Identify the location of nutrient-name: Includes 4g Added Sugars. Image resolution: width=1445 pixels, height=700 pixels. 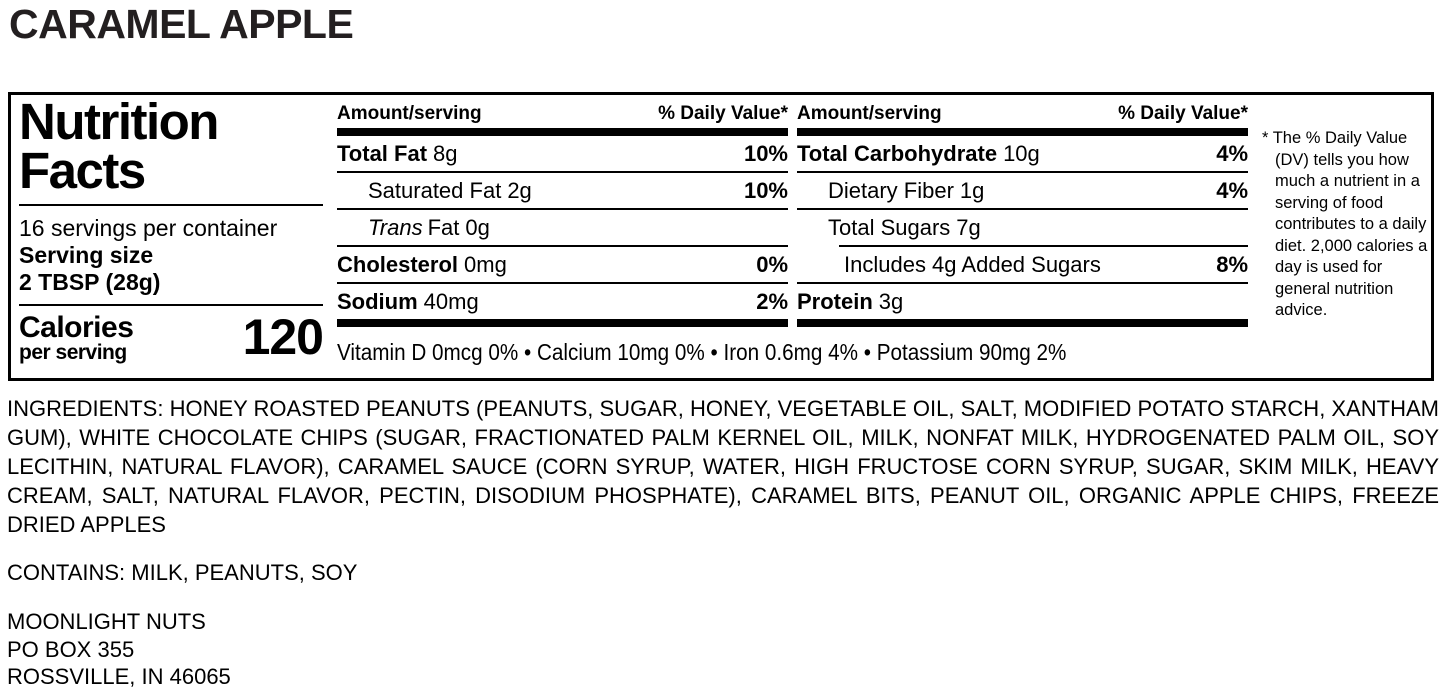
(972, 264).